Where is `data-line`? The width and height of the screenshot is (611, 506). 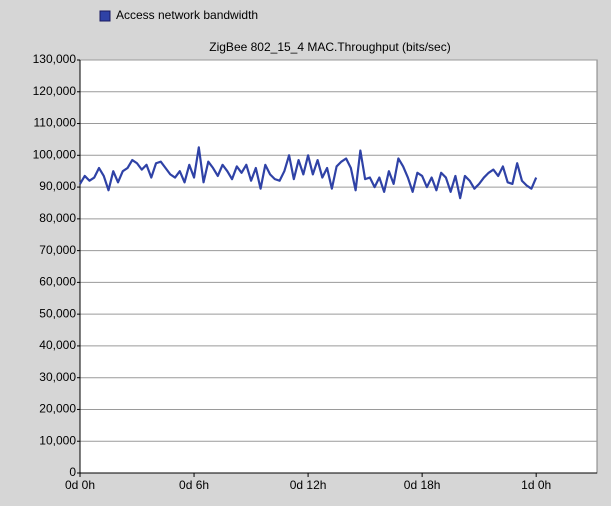
data-line is located at coordinates (308, 173).